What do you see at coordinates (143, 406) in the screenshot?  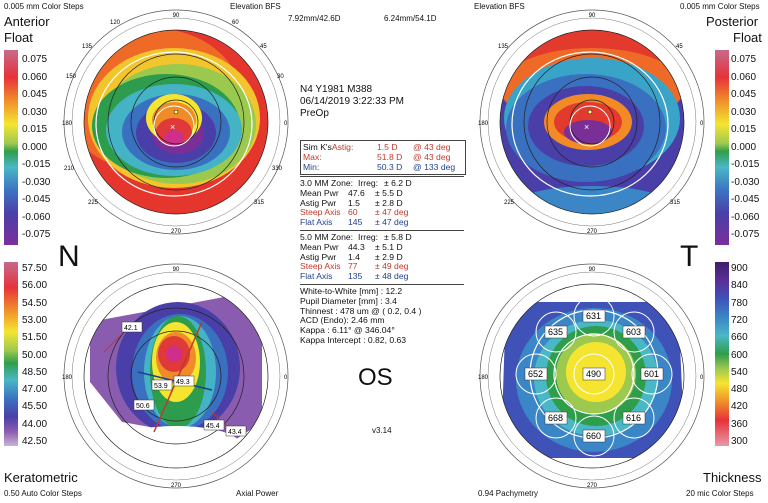 I see `kerato-label-4: 50.6` at bounding box center [143, 406].